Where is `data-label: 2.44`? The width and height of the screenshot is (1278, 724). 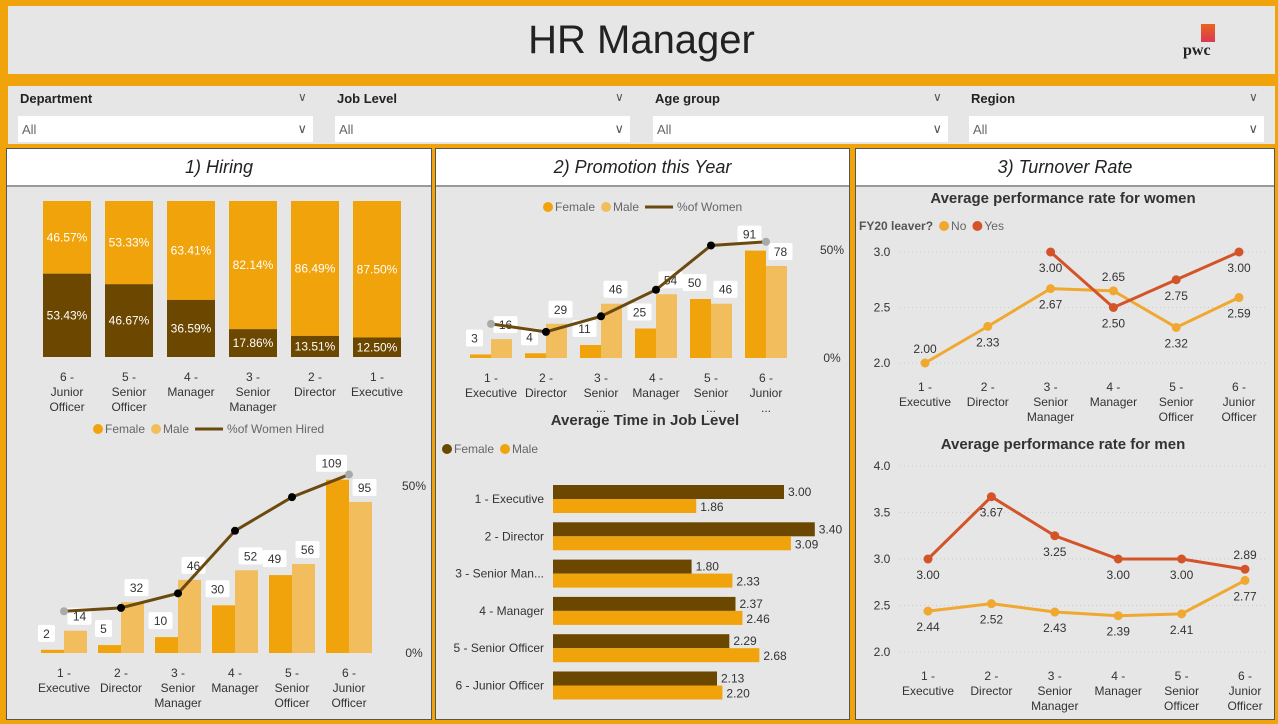
data-label: 2.44 is located at coordinates (928, 627).